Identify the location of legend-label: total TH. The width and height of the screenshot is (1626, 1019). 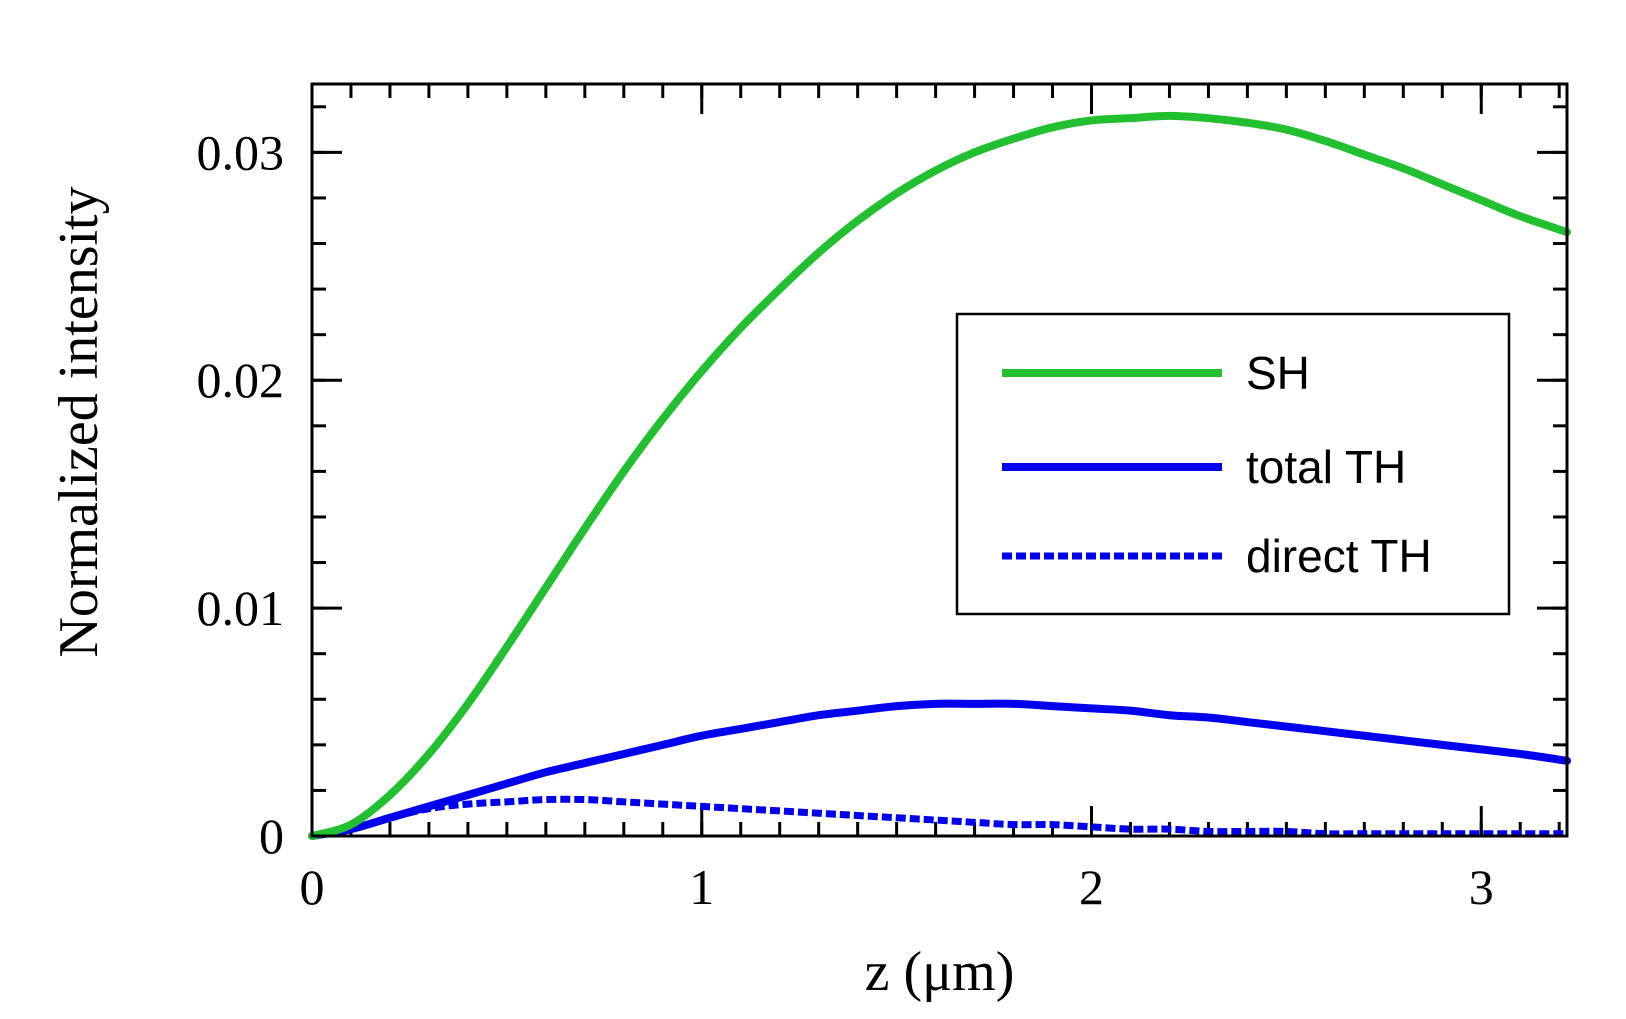
(1326, 467).